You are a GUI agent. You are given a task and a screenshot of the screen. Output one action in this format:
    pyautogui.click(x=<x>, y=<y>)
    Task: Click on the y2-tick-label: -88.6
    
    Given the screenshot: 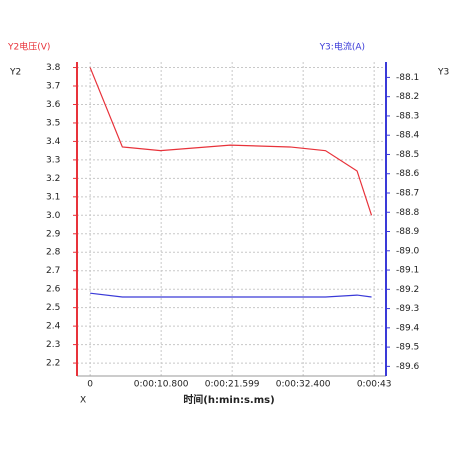 What is the action you would take?
    pyautogui.click(x=408, y=174)
    